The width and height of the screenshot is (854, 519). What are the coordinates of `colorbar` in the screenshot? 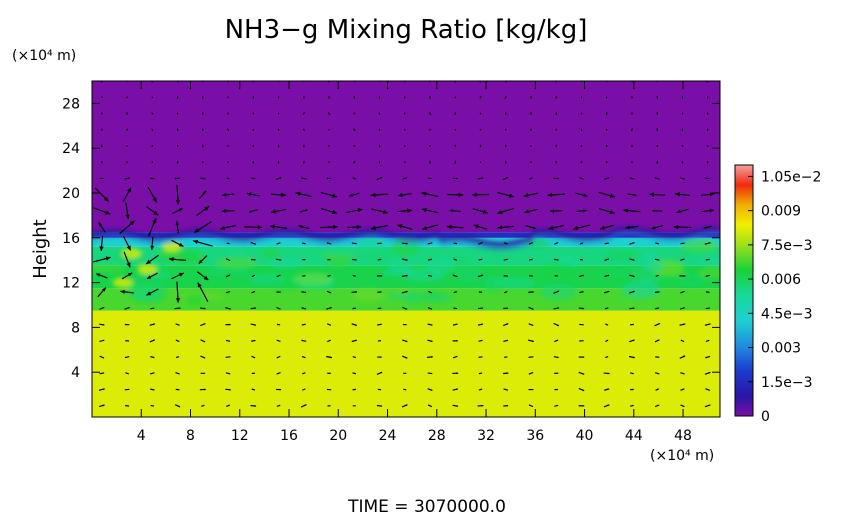 It's located at (744, 290).